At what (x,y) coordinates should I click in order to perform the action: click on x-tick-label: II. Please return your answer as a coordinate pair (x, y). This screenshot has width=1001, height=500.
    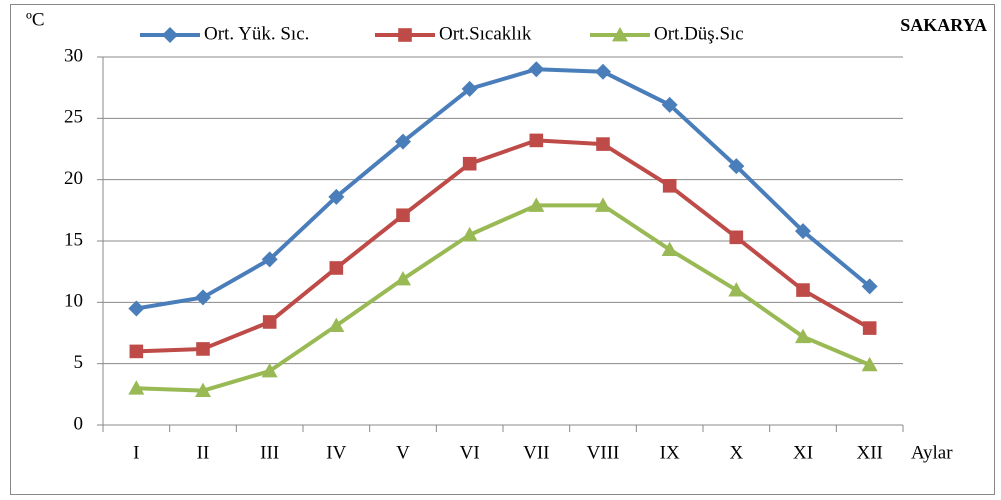
    Looking at the image, I should click on (203, 452).